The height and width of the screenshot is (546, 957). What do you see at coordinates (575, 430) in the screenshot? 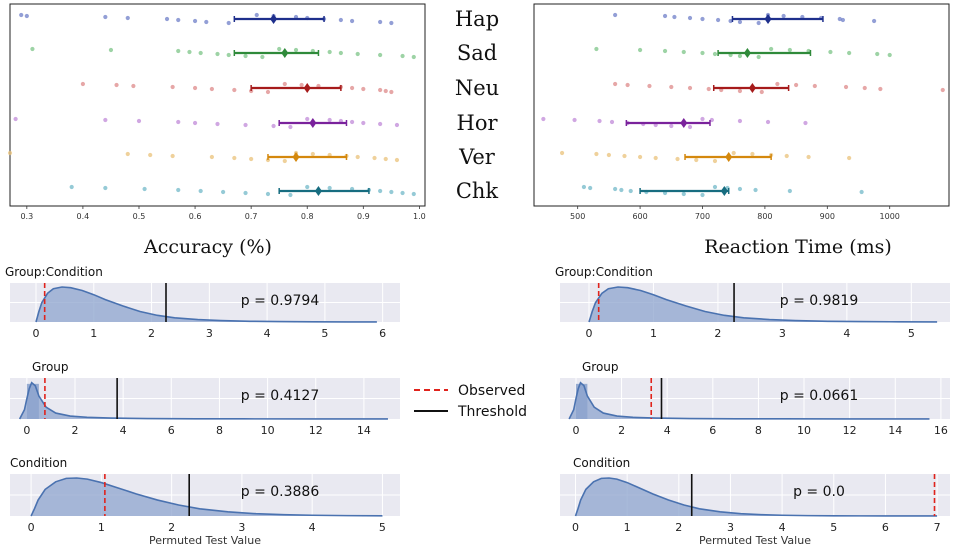
I see `rt_group-xtick-label: 0` at bounding box center [575, 430].